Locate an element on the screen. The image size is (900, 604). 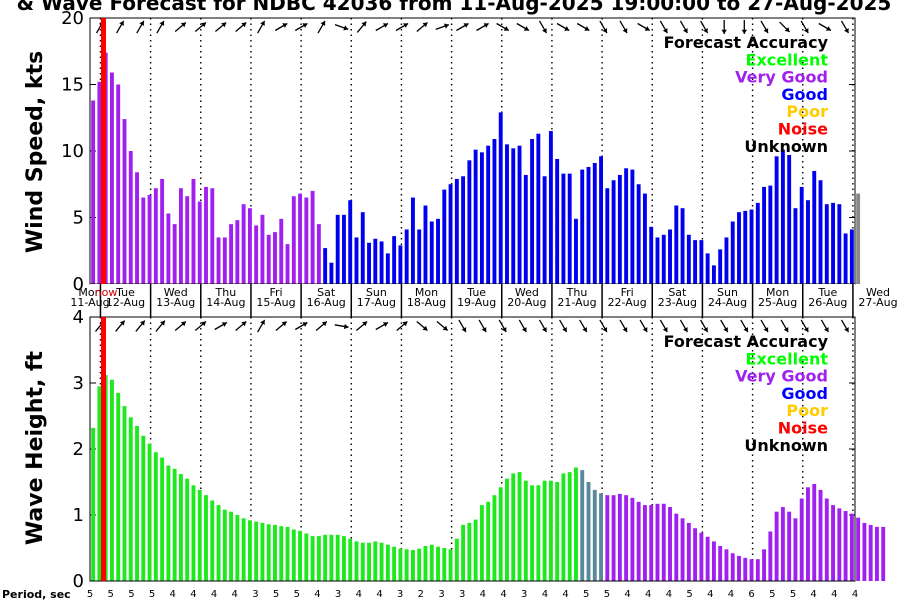
now-marker: now is located at coordinates (106, 299).